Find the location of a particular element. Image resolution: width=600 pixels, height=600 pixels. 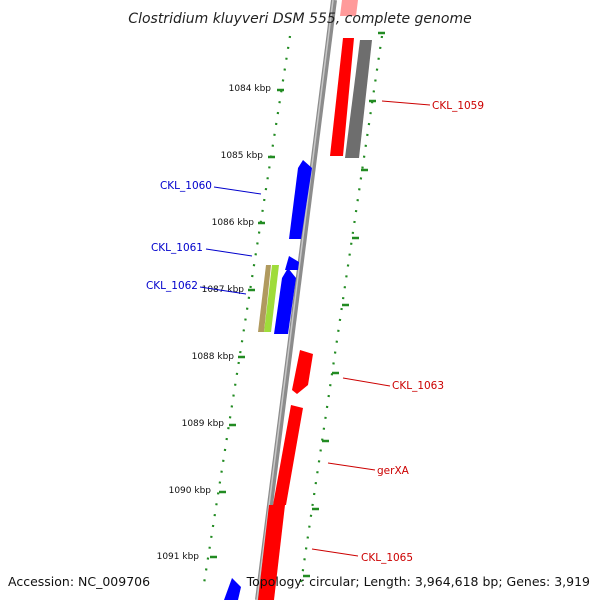

gene-arrow-light-green is located at coordinates (271, 298).